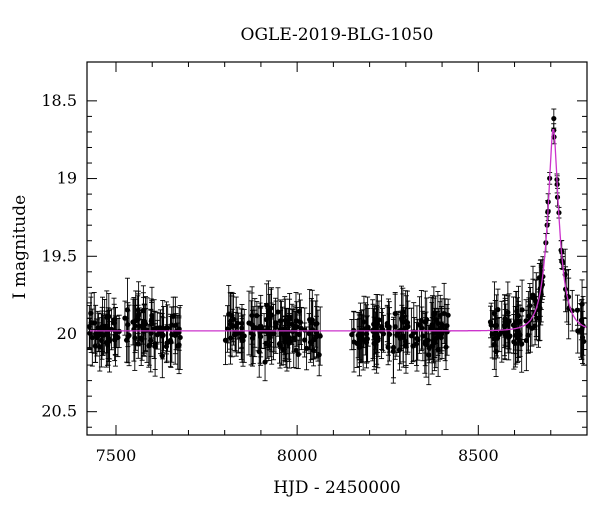 This screenshot has height=512, width=600. What do you see at coordinates (337, 488) in the screenshot?
I see `x-axis-label: HJD - 2450000` at bounding box center [337, 488].